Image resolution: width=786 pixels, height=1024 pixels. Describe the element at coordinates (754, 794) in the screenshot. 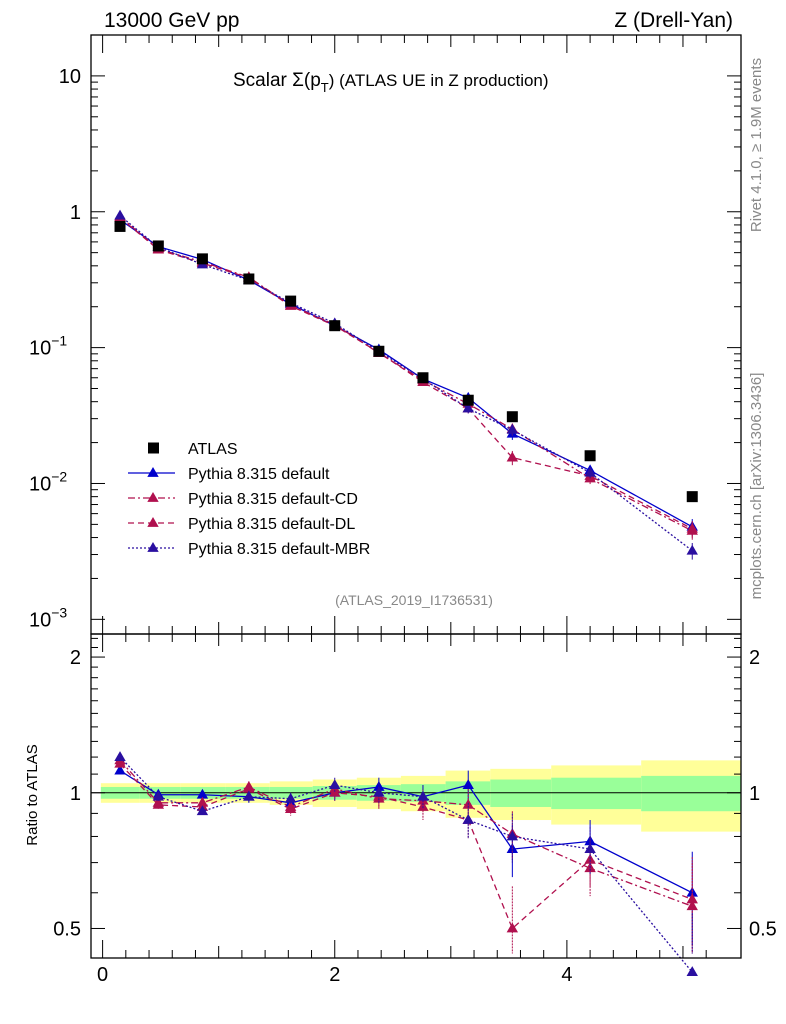

I see `ratio-y-tick-label-right: 1` at that location.